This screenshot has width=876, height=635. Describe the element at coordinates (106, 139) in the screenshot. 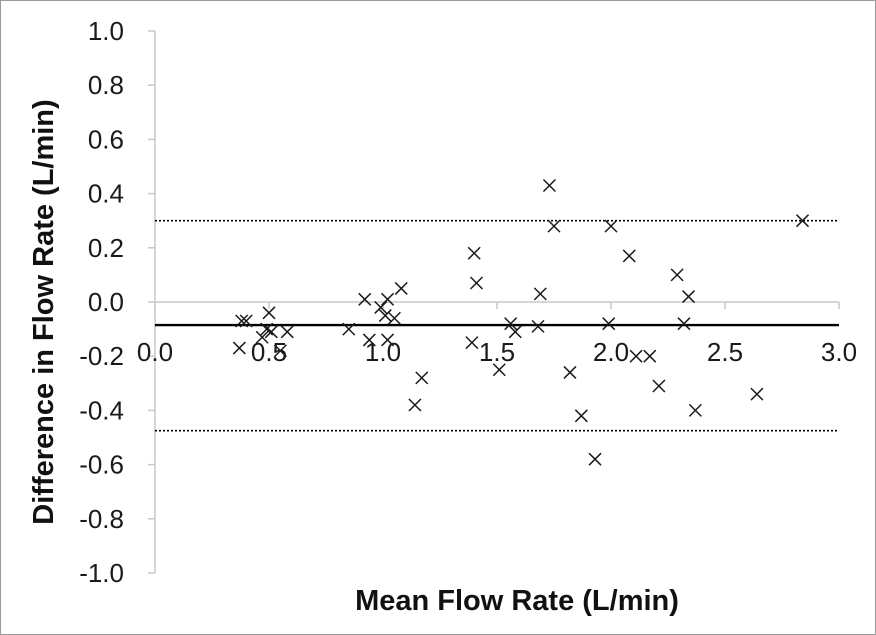

I see `y-tick-label: 0.6` at that location.